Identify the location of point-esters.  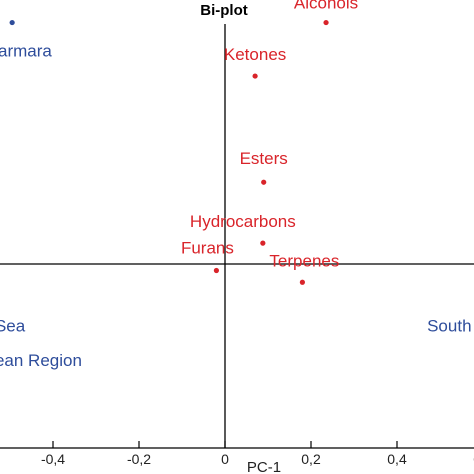
(264, 182).